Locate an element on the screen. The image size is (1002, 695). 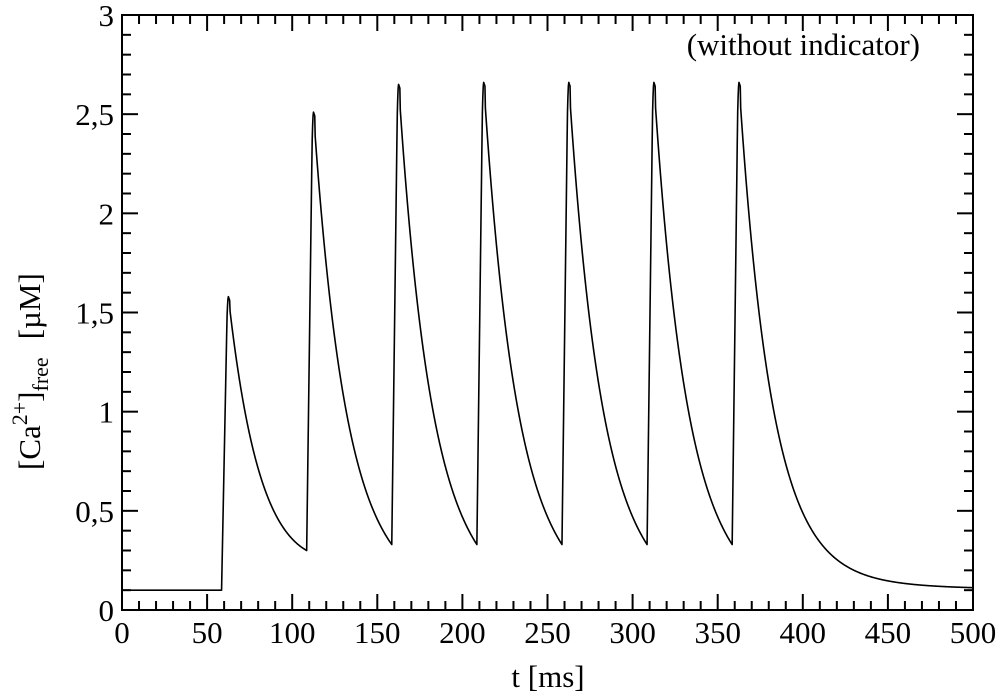
y-label-close: ] is located at coordinates (29, 396).